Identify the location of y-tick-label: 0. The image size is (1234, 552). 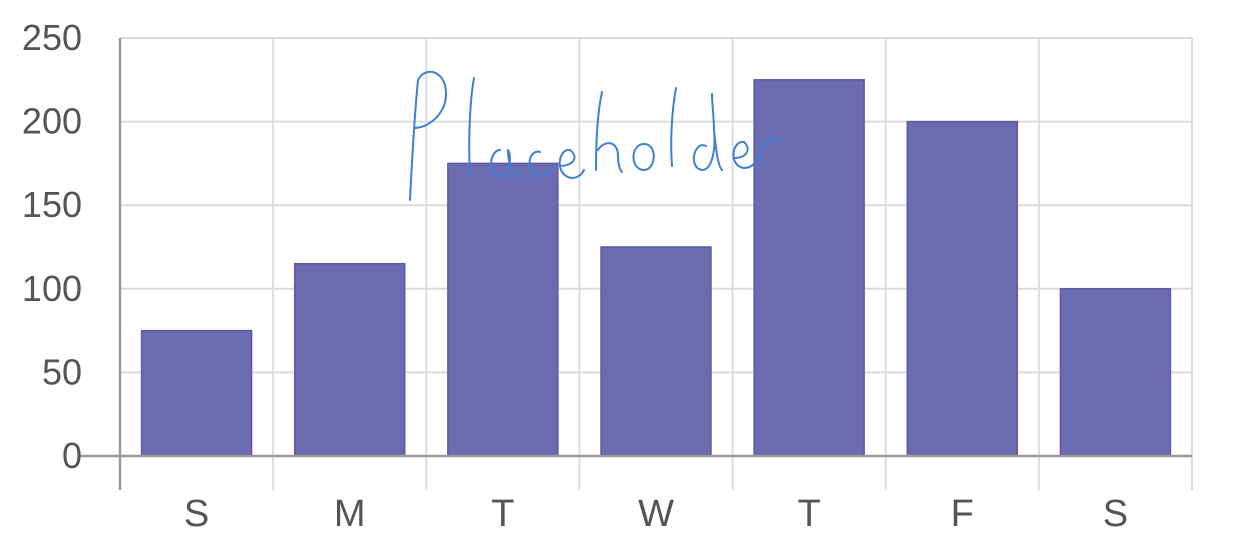
(72, 455).